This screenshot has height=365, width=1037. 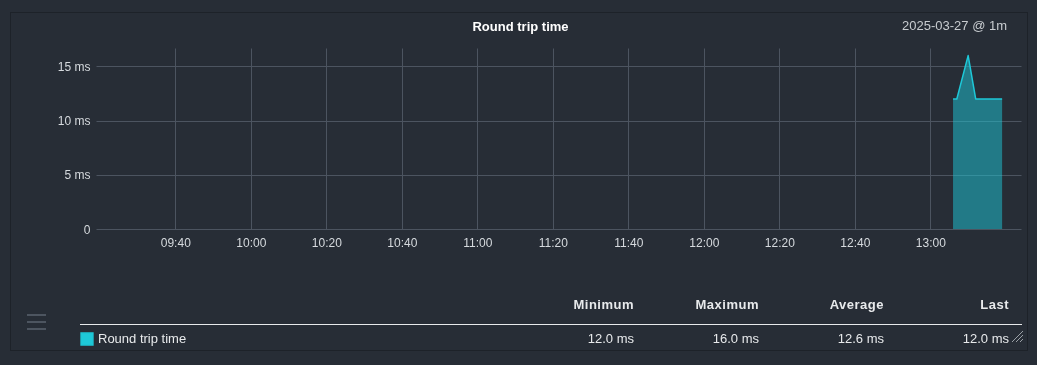 I want to click on y-tick-label: 15 ms, so click(x=74, y=66).